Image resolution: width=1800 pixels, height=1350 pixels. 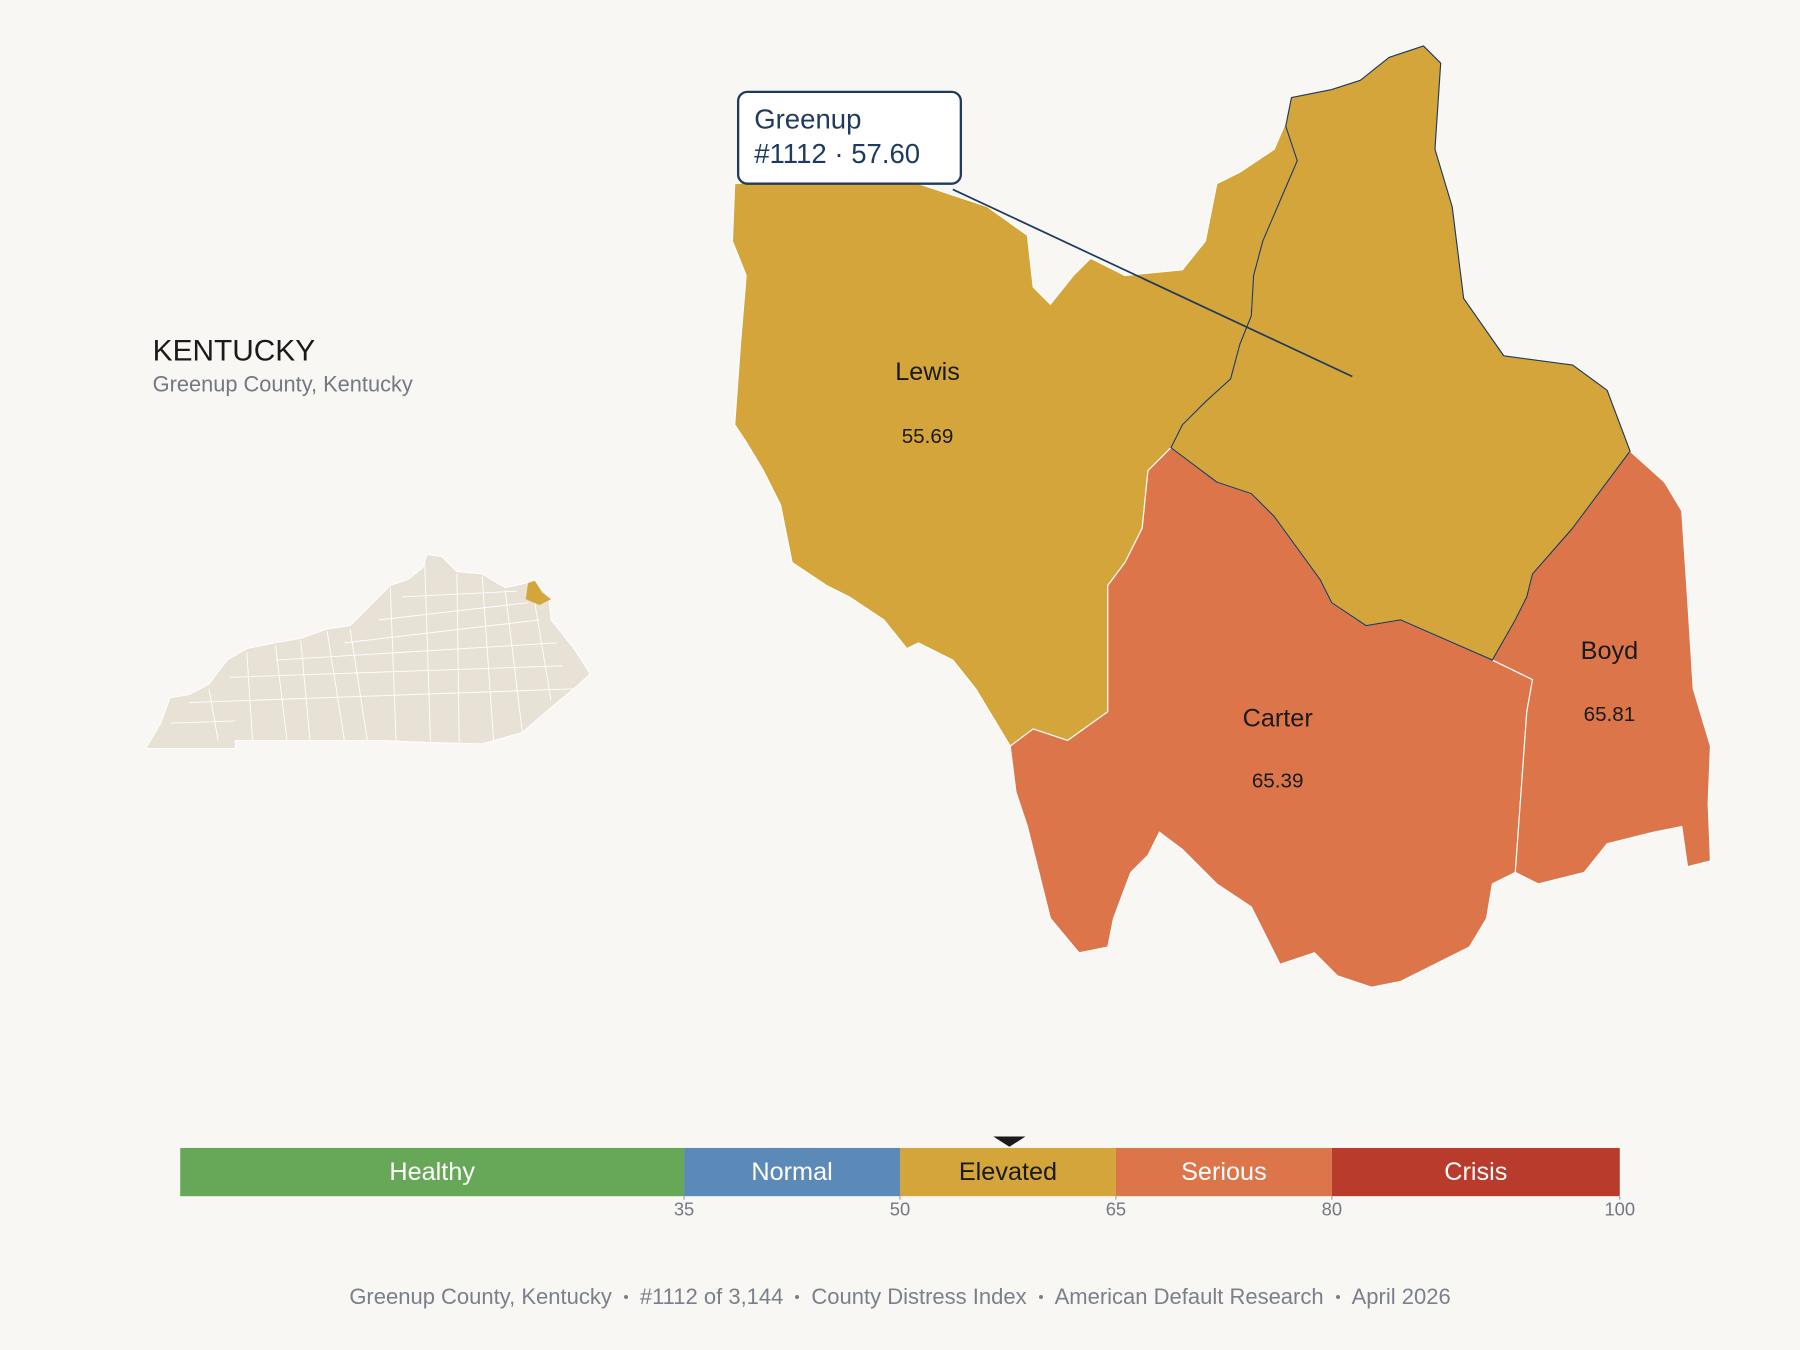 I want to click on county-score: 65.39, so click(x=1278, y=781).